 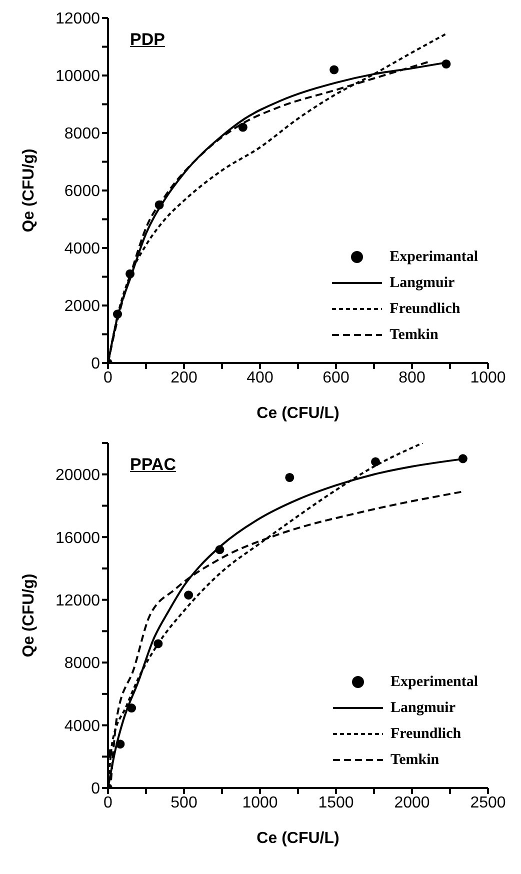 I want to click on y-tick-label: 6000, so click(x=82, y=191).